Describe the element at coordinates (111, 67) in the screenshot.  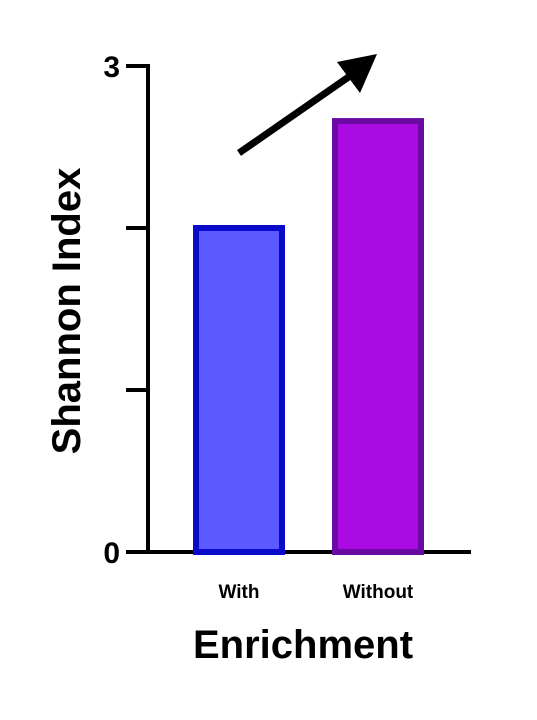
I see `y-tick-label: 3` at that location.